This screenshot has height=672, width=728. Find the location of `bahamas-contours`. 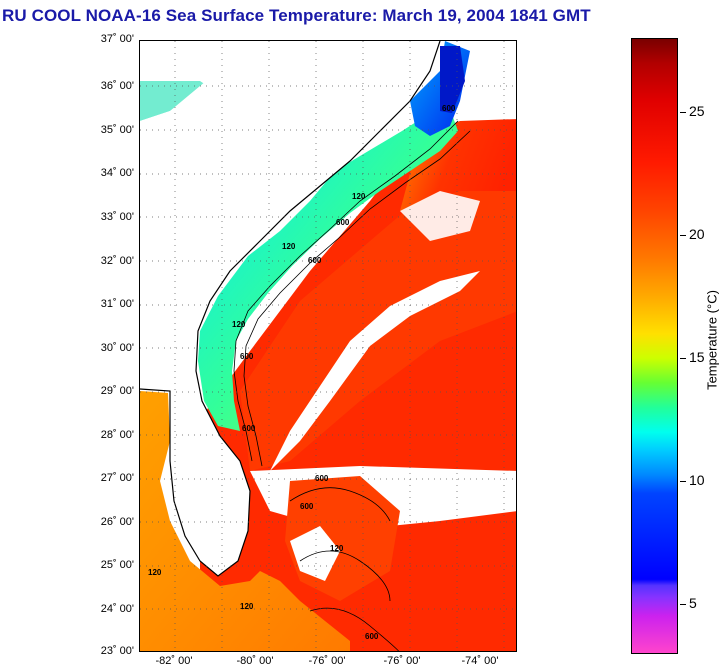

bahamas-contours is located at coordinates (344, 569).